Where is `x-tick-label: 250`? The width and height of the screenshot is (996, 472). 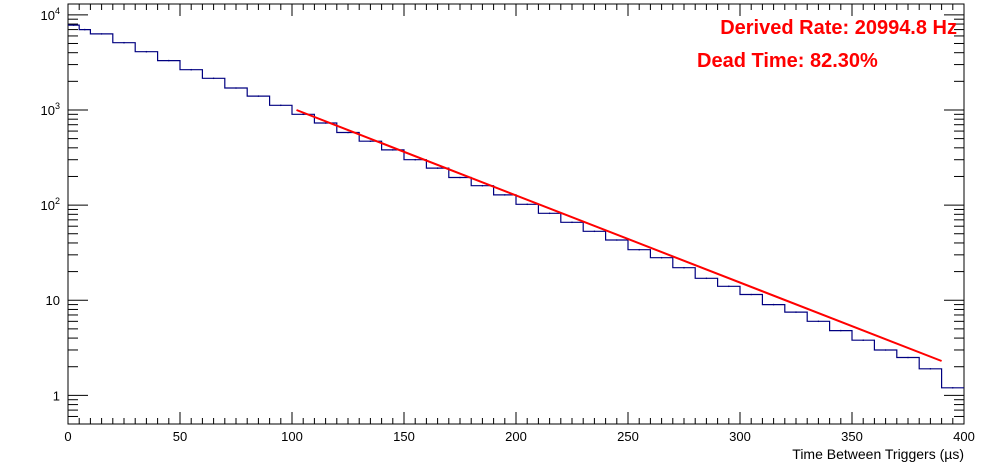
x-tick-label: 250 is located at coordinates (628, 436).